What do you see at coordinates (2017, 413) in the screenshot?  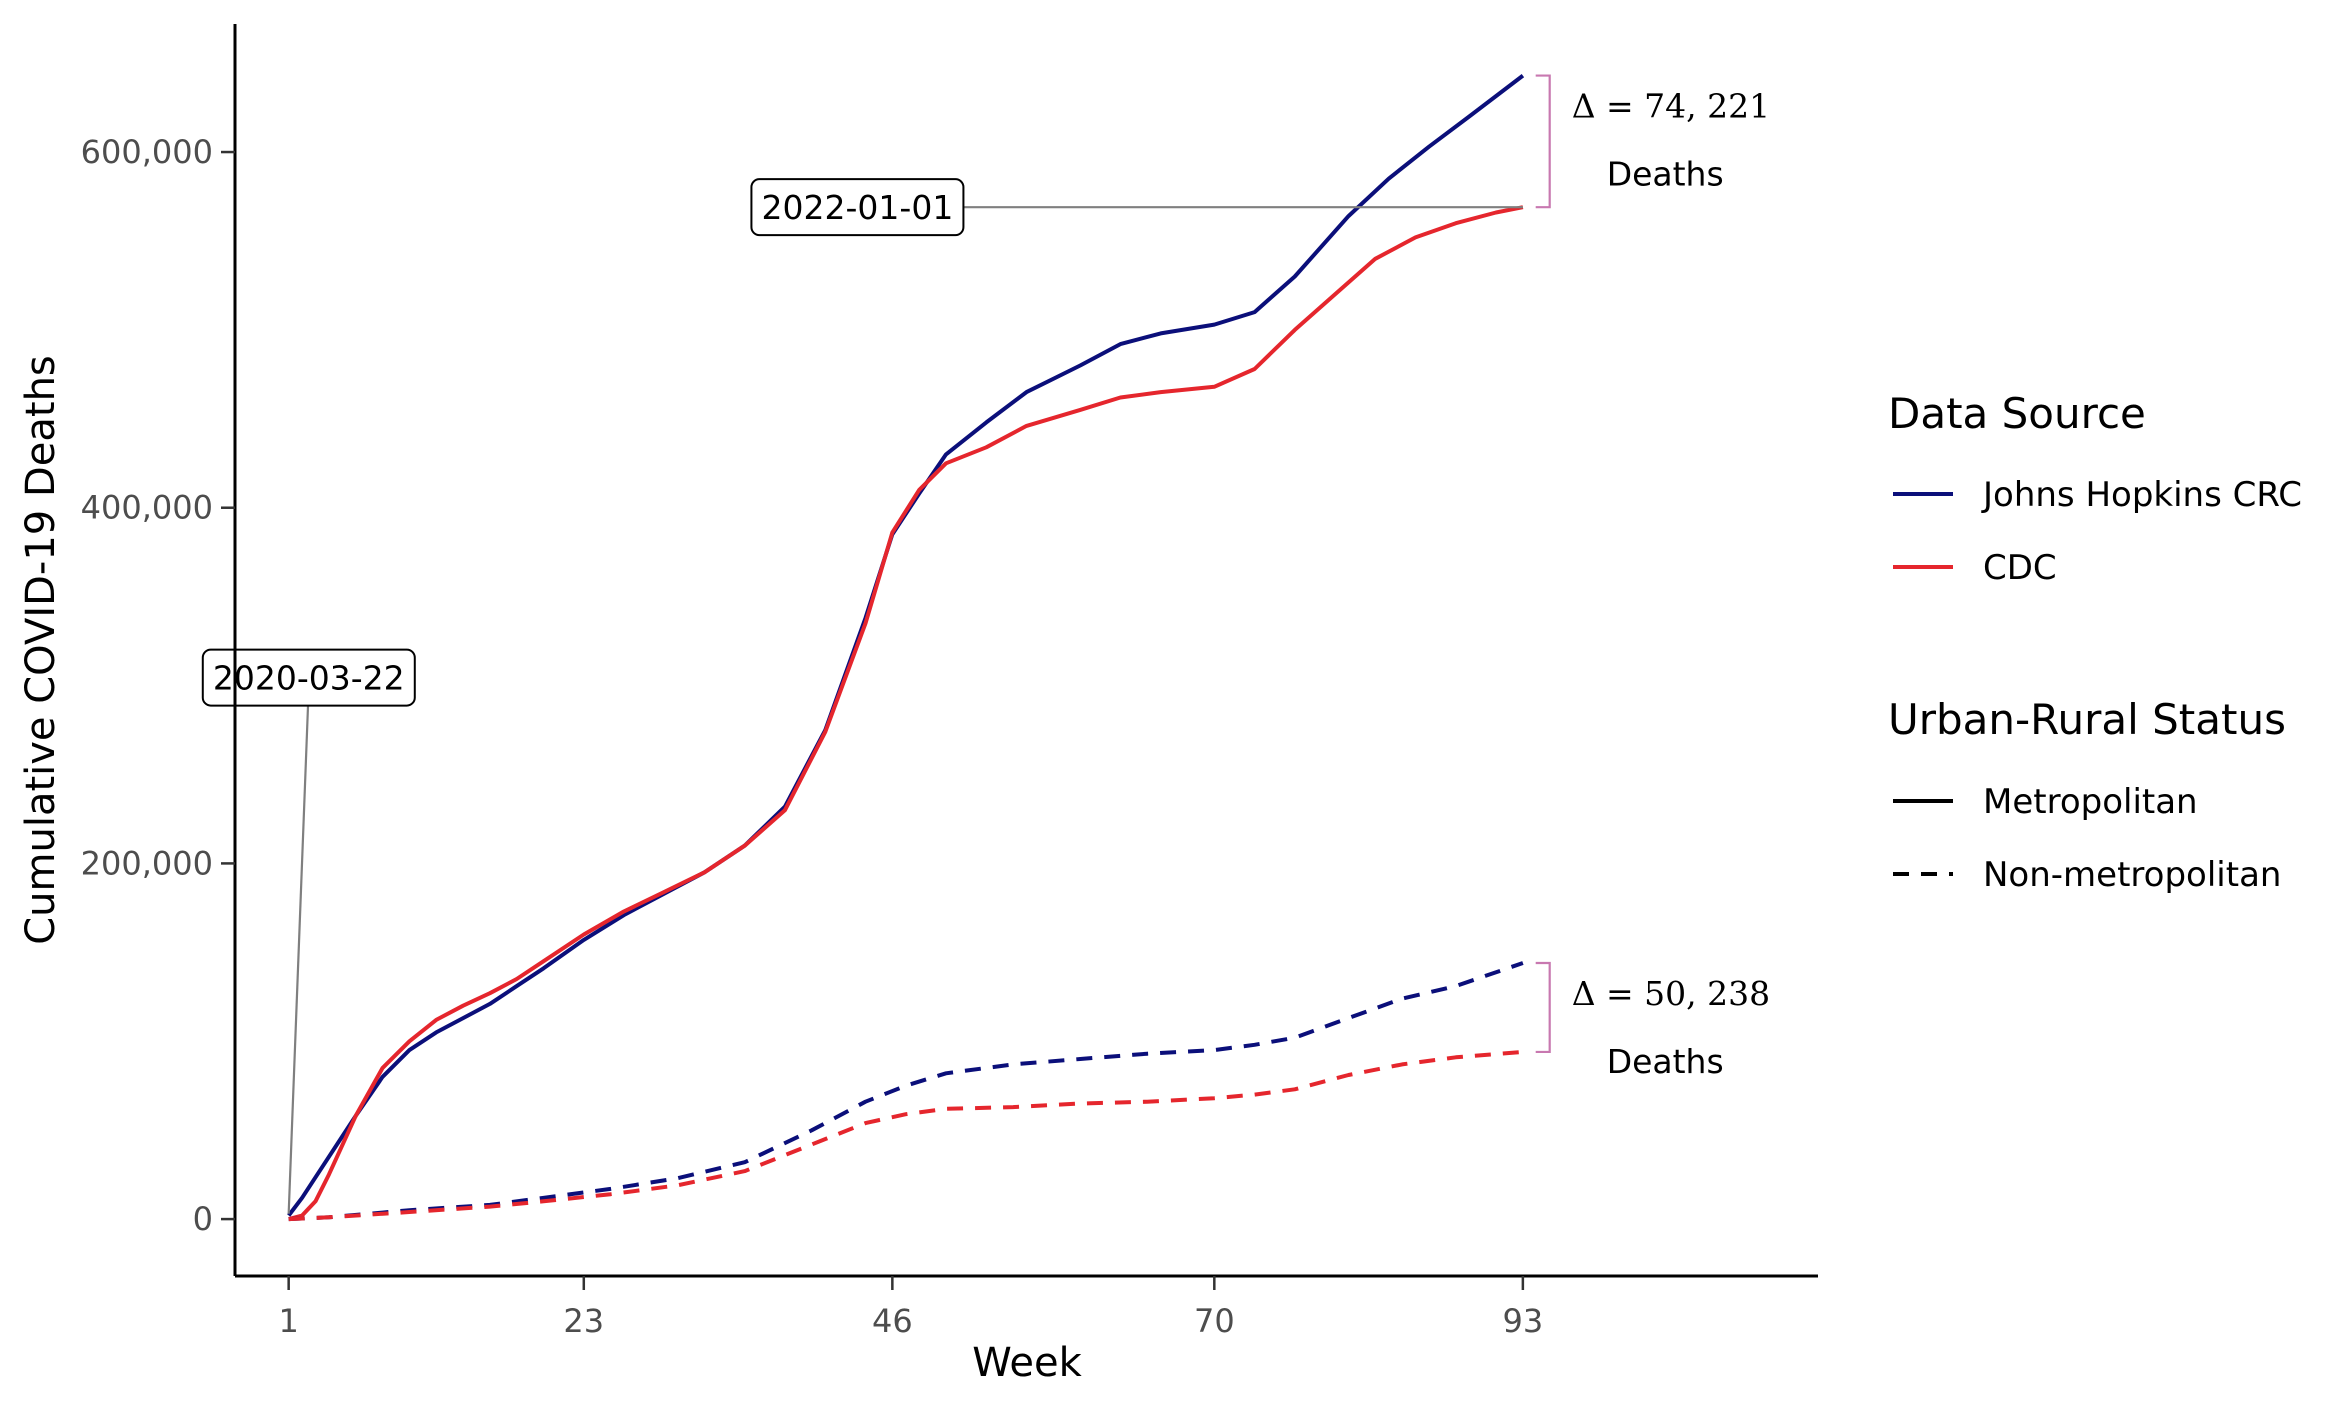 I see `legend-title-data-source: Data Source` at bounding box center [2017, 413].